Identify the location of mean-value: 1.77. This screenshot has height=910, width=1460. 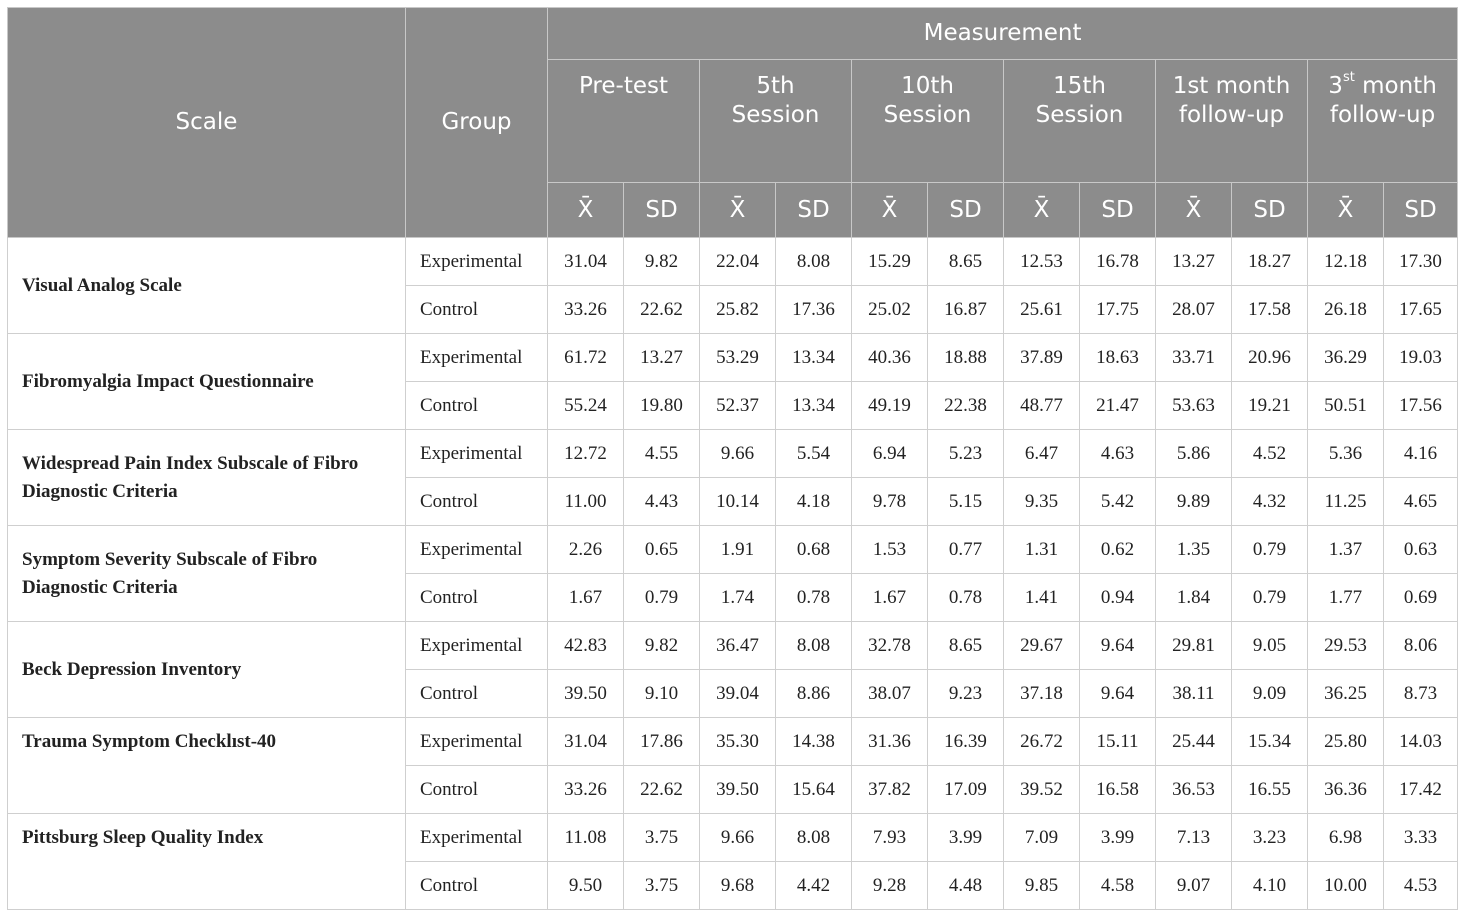
(1345, 597).